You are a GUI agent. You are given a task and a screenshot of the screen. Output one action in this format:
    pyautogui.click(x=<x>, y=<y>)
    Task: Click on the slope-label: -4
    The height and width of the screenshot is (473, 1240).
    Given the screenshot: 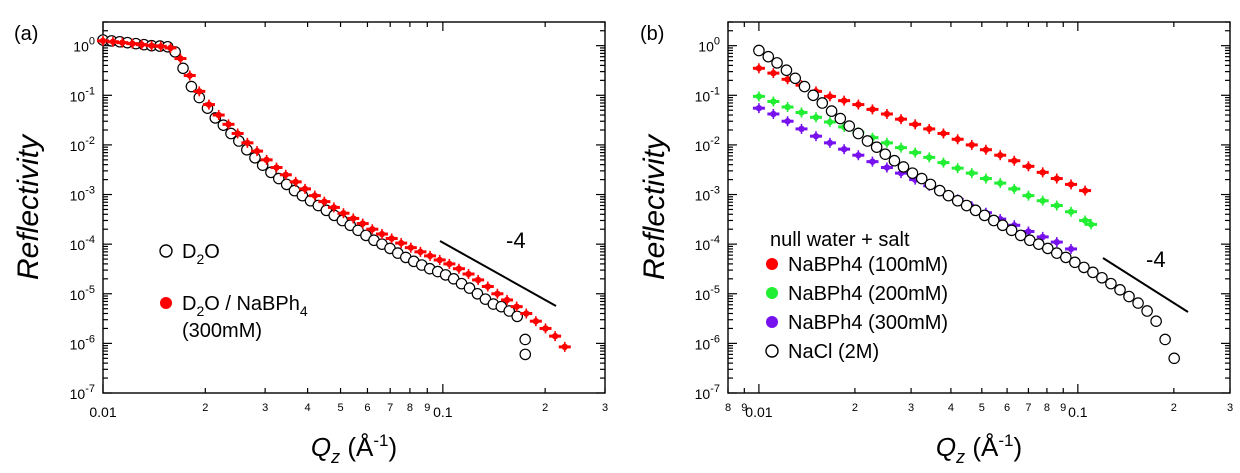 What is the action you would take?
    pyautogui.click(x=516, y=240)
    